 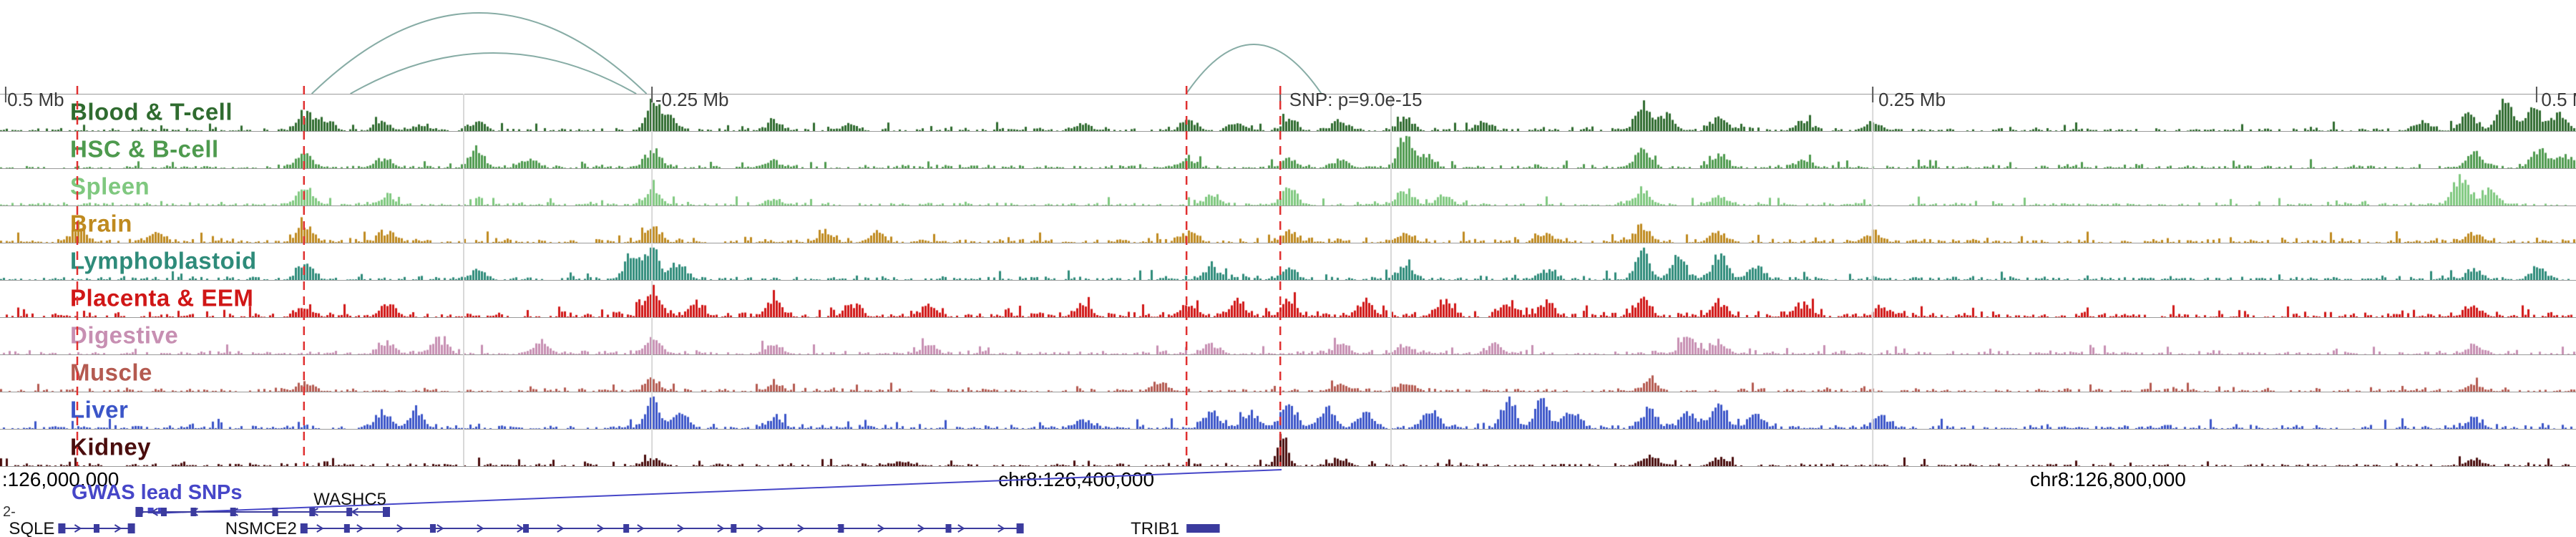 I want to click on track-row-muscle: Muscle, so click(x=1288, y=373).